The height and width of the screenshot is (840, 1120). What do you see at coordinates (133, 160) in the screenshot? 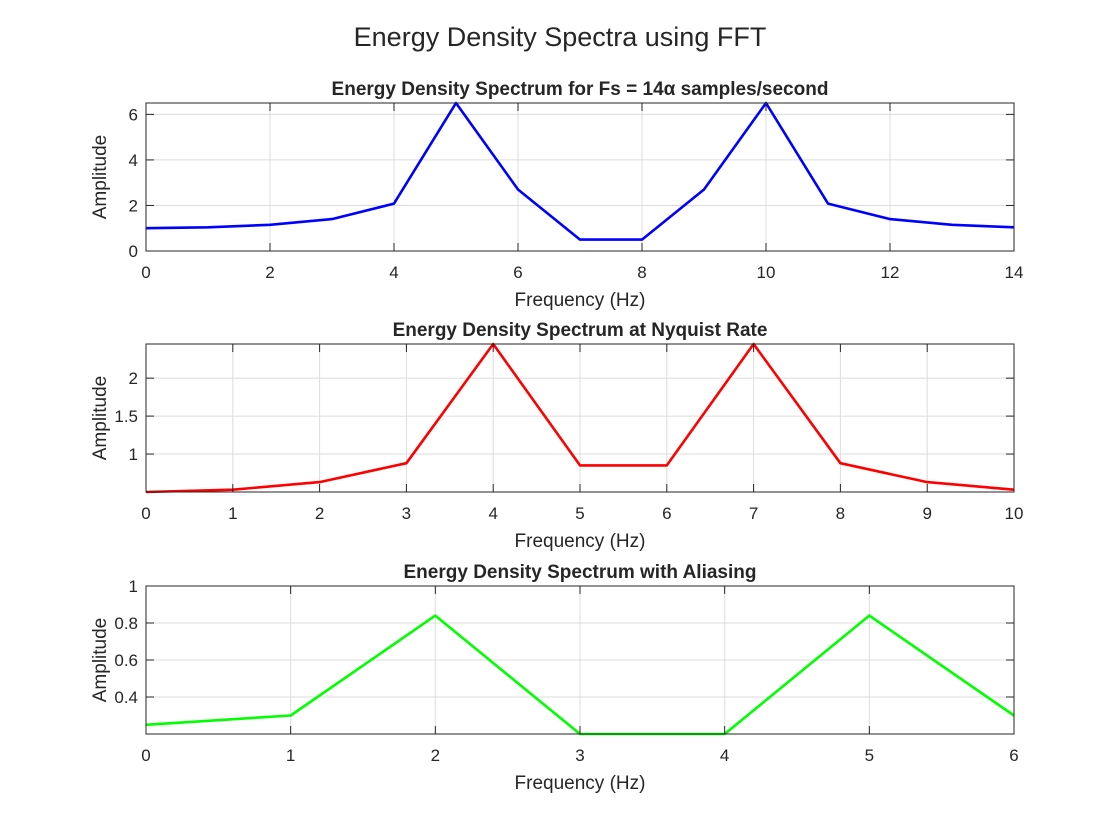
I see `y-tick-label: 4` at bounding box center [133, 160].